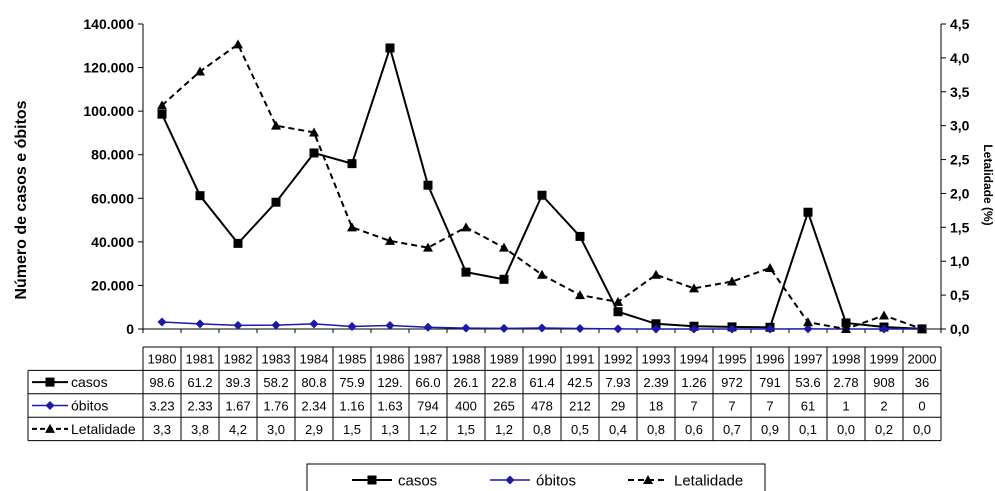 This screenshot has width=995, height=491. Describe the element at coordinates (807, 382) in the screenshot. I see `table-cell: 53.6` at that location.